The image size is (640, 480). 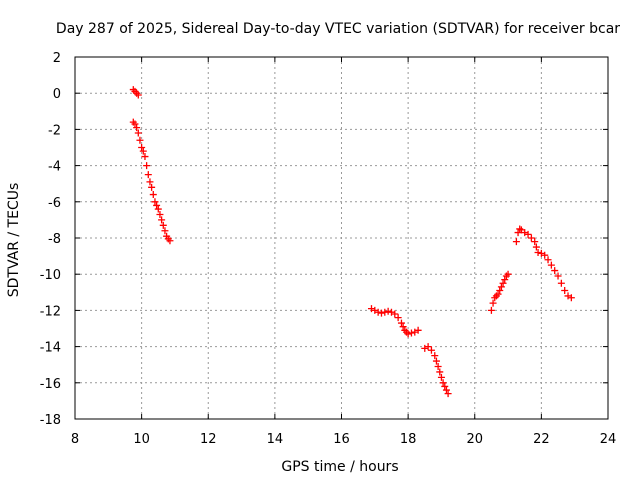 I want to click on x-tick-label: 12, so click(x=208, y=439).